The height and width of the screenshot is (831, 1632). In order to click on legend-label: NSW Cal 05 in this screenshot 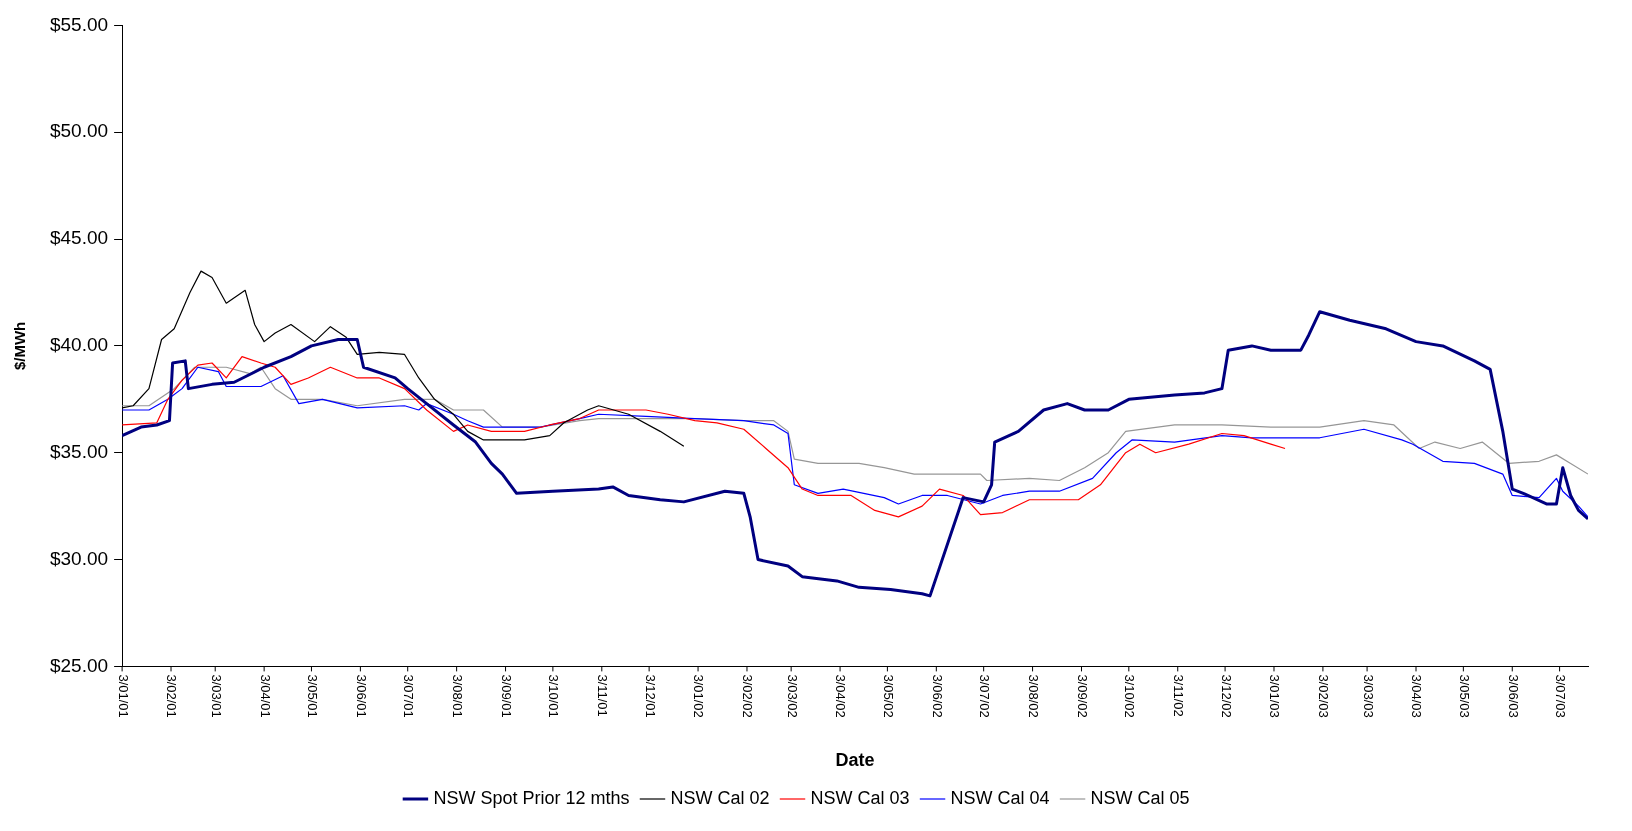, I will do `click(1140, 797)`.